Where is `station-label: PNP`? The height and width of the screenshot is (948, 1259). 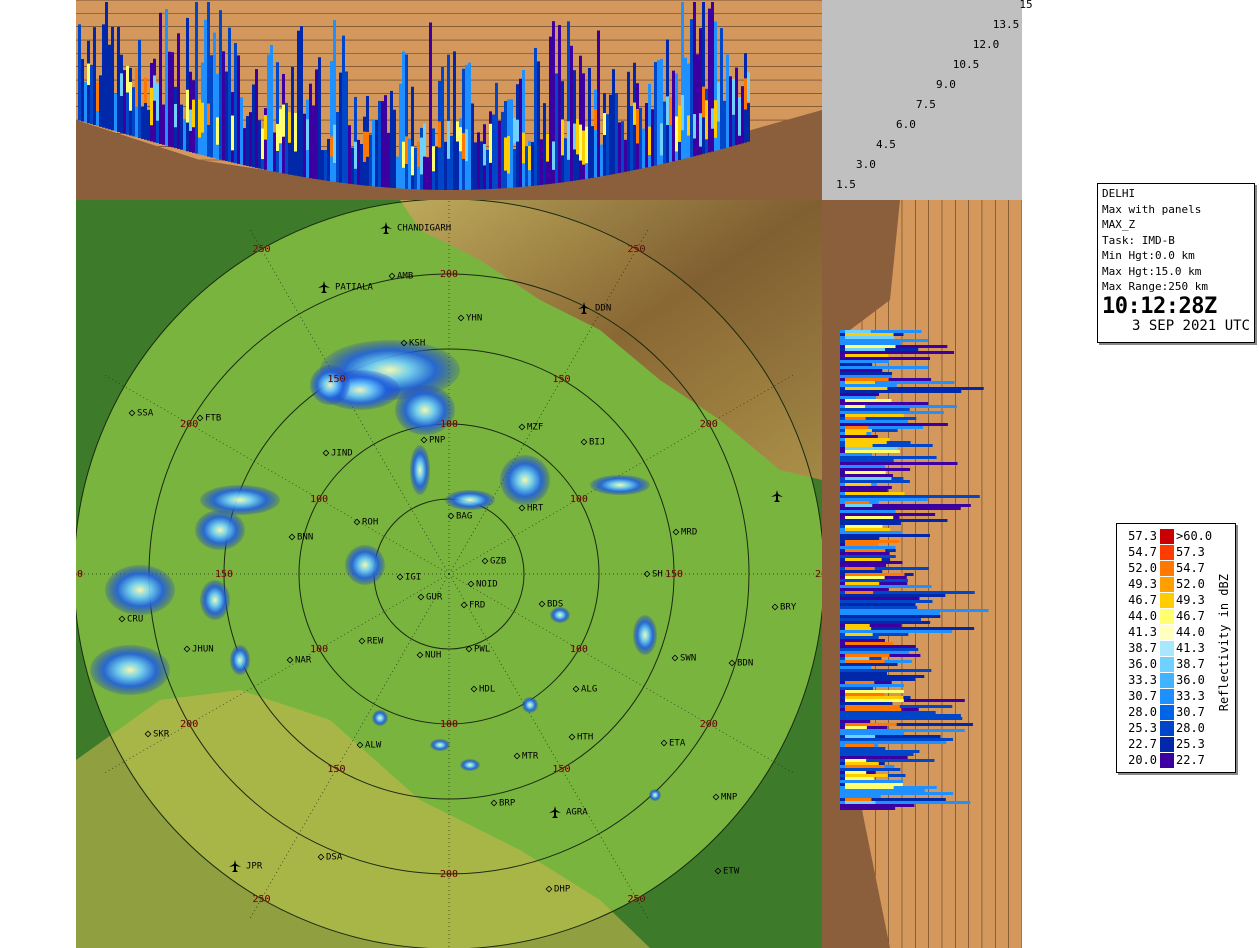 station-label: PNP is located at coordinates (437, 441).